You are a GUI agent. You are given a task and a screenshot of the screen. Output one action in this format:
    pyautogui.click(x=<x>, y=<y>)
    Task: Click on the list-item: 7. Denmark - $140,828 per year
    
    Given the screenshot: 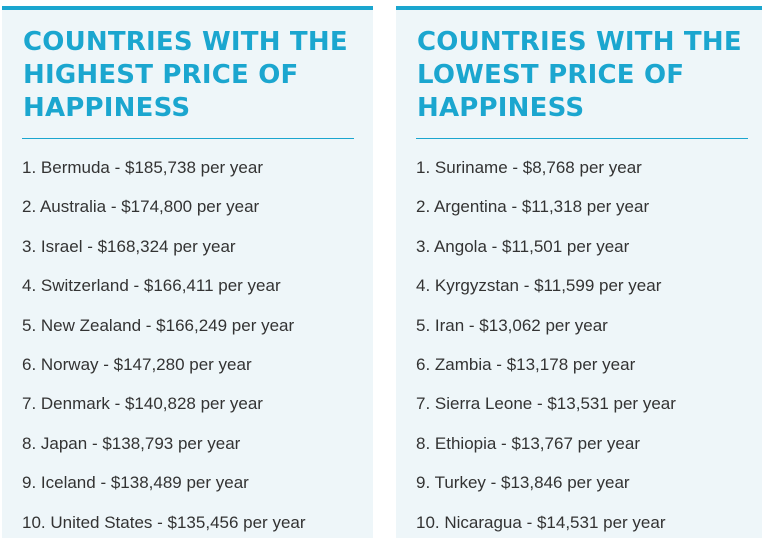 What is the action you would take?
    pyautogui.click(x=142, y=404)
    